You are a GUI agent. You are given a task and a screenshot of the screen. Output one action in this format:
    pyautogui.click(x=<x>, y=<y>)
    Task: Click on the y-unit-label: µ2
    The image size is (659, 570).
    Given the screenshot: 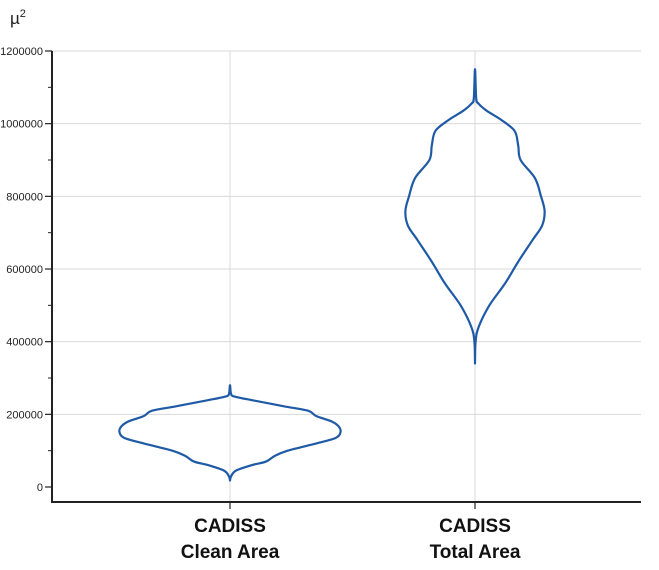 What is the action you would take?
    pyautogui.click(x=18, y=18)
    